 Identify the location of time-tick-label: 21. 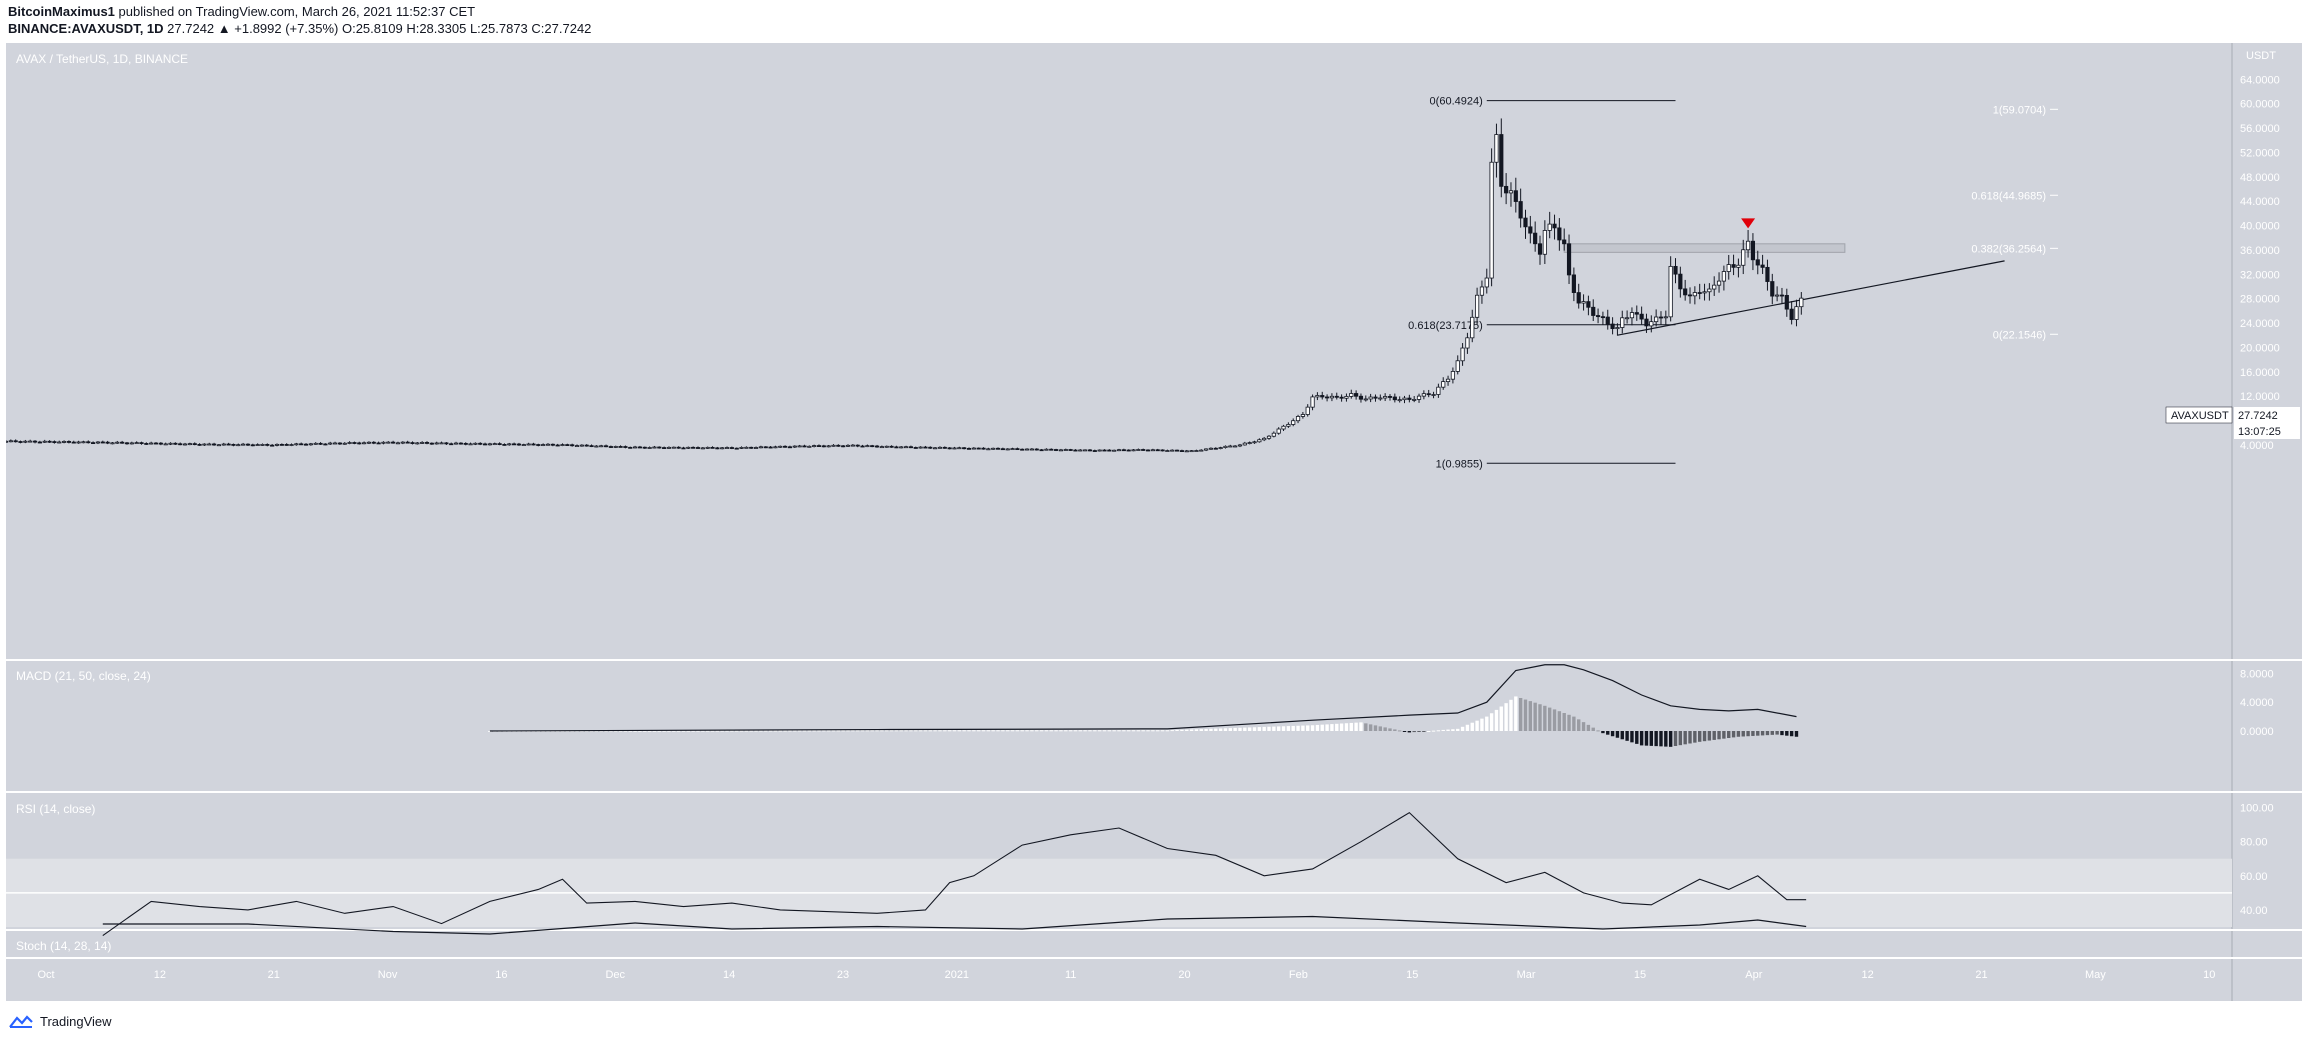
(274, 975).